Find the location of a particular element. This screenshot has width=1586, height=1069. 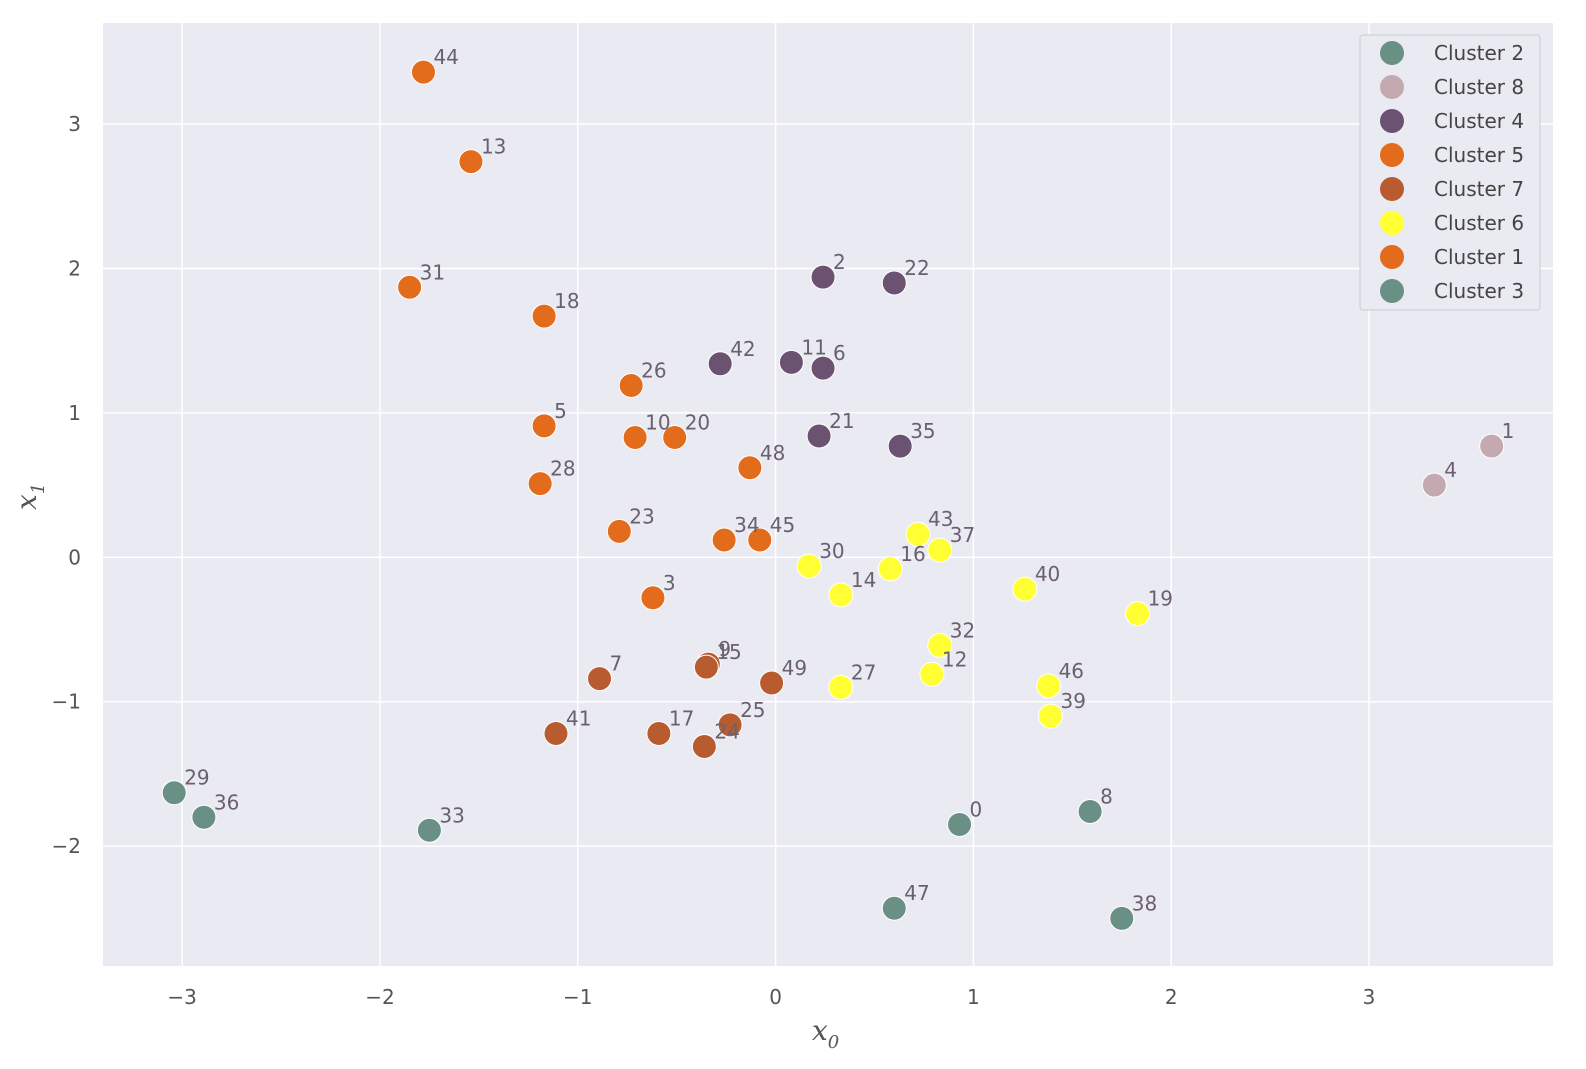

y-tick-label: −2 is located at coordinates (66, 846).